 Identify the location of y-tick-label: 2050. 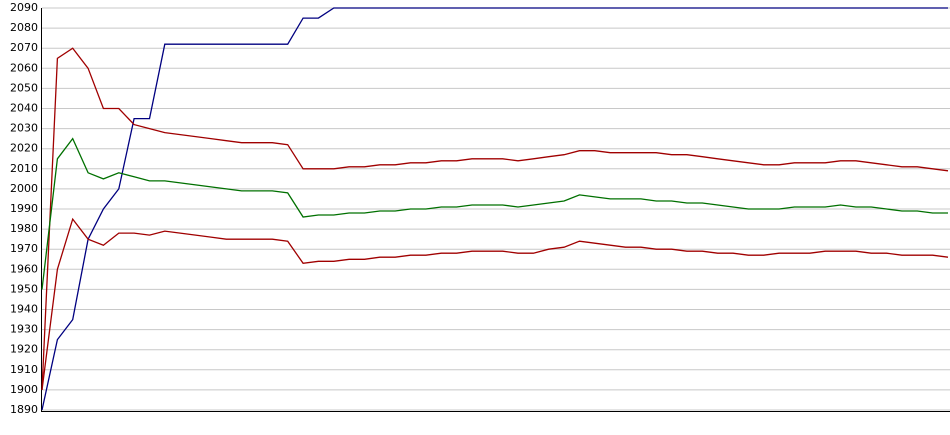
(24, 87).